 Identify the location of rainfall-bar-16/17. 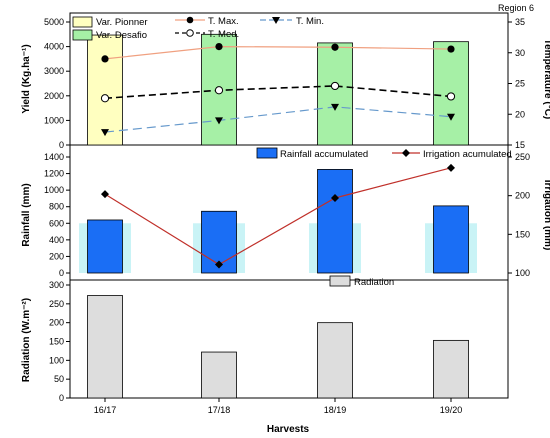
(105, 246).